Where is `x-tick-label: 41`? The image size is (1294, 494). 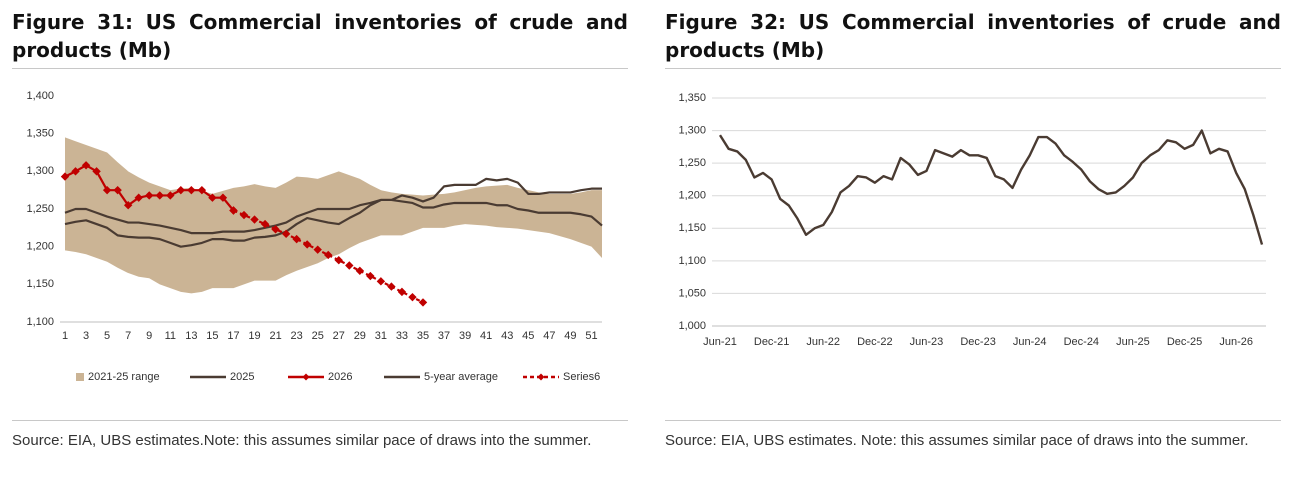
x-tick-label: 41 is located at coordinates (486, 336).